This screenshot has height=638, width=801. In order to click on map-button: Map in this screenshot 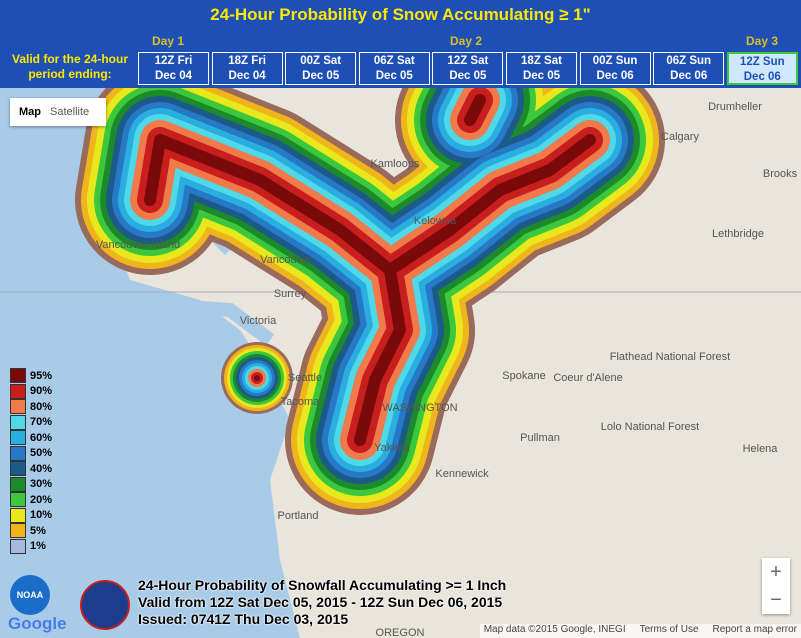, I will do `click(30, 112)`.